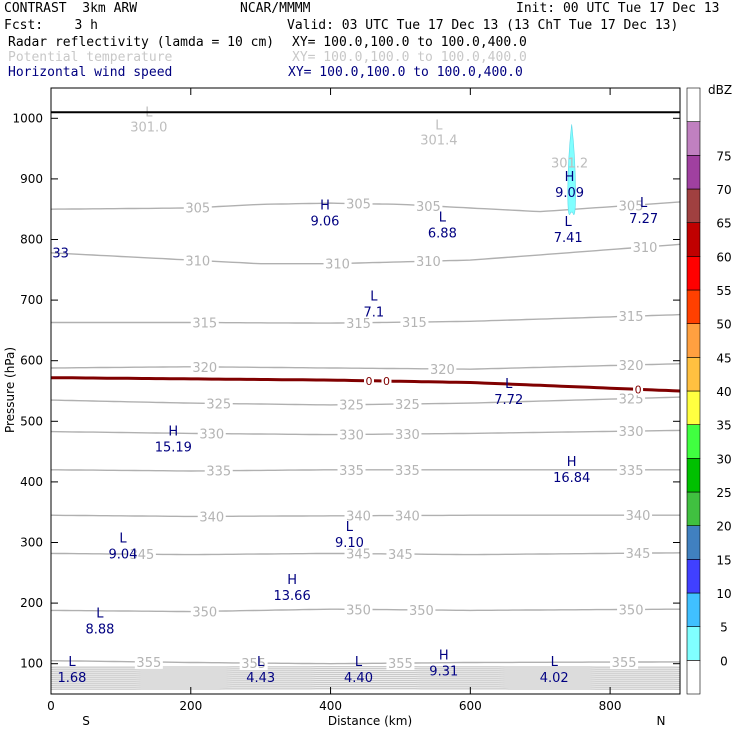 This screenshot has height=740, width=740. Describe the element at coordinates (554, 678) in the screenshot. I see `wind-extremum-value: 4.02` at that location.